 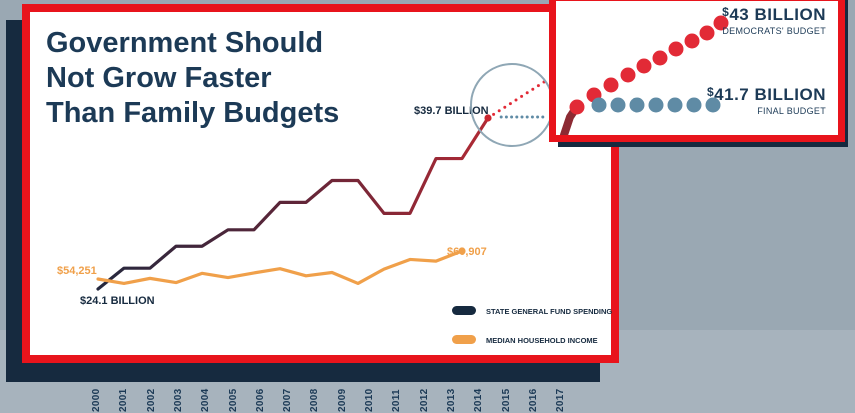 What do you see at coordinates (464, 339) in the screenshot?
I see `legend-swatch-income` at bounding box center [464, 339].